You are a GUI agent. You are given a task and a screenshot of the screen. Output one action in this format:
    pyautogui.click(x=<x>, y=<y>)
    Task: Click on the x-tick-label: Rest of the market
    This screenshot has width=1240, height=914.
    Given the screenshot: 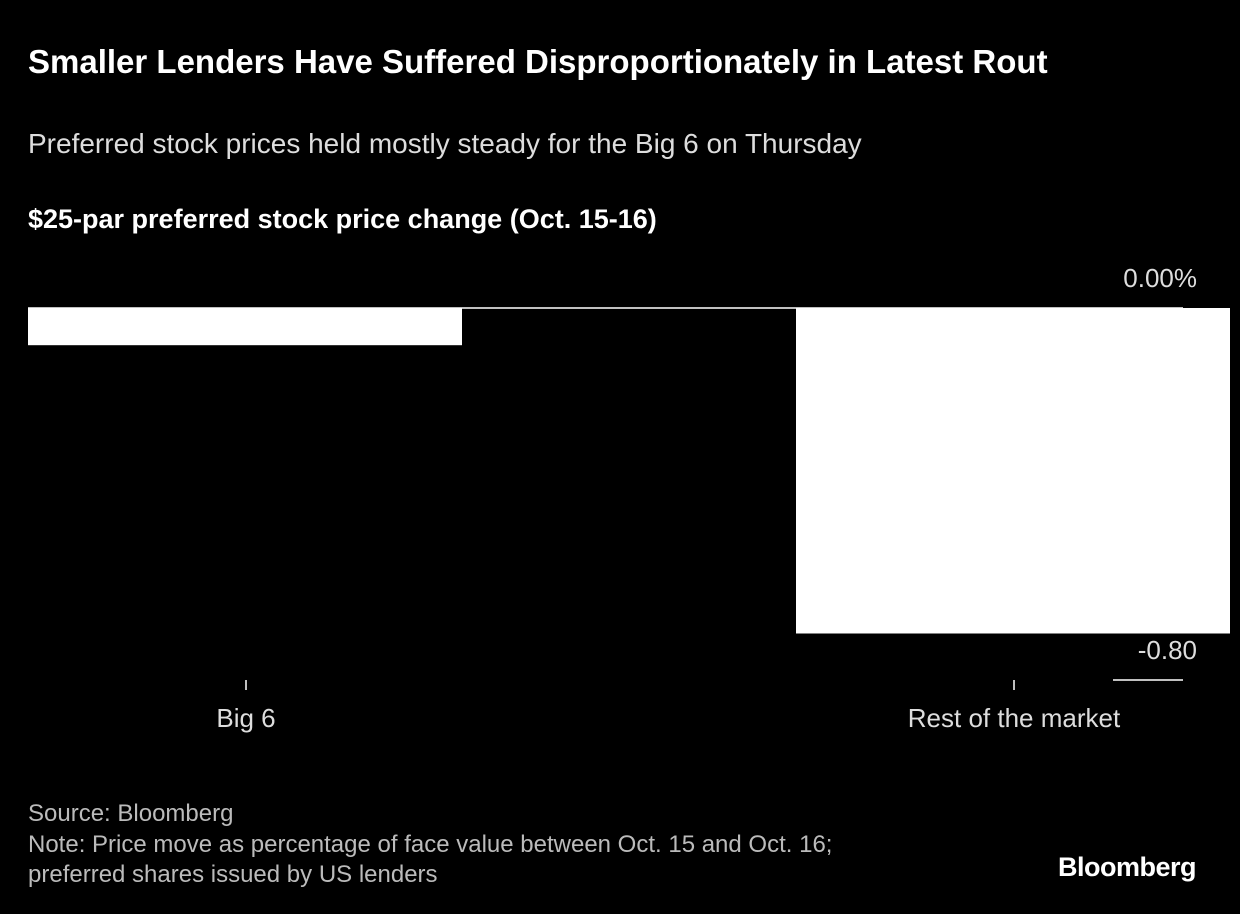 What is the action you would take?
    pyautogui.click(x=1014, y=718)
    